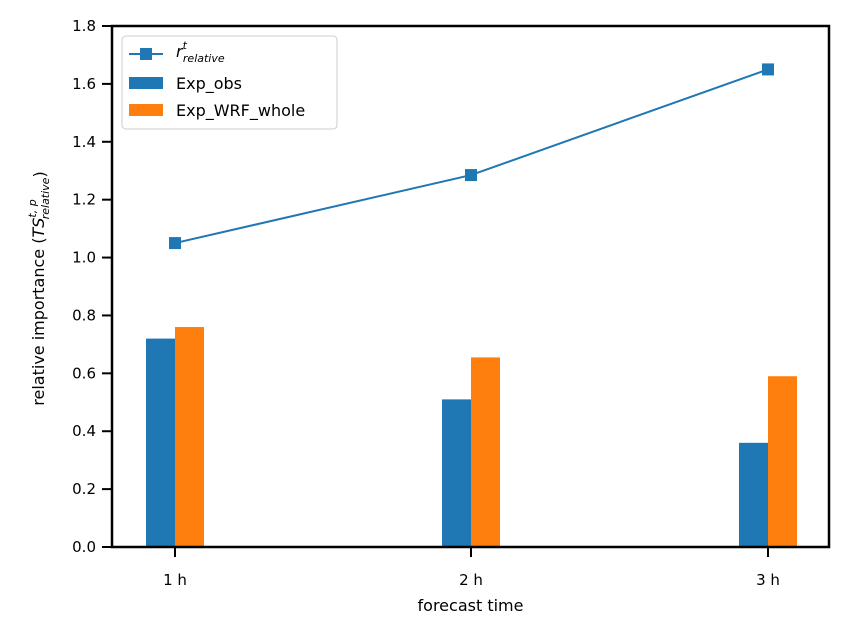  What do you see at coordinates (38, 322) in the screenshot?
I see `y-axis-label-prefix: relative importance (` at bounding box center [38, 322].